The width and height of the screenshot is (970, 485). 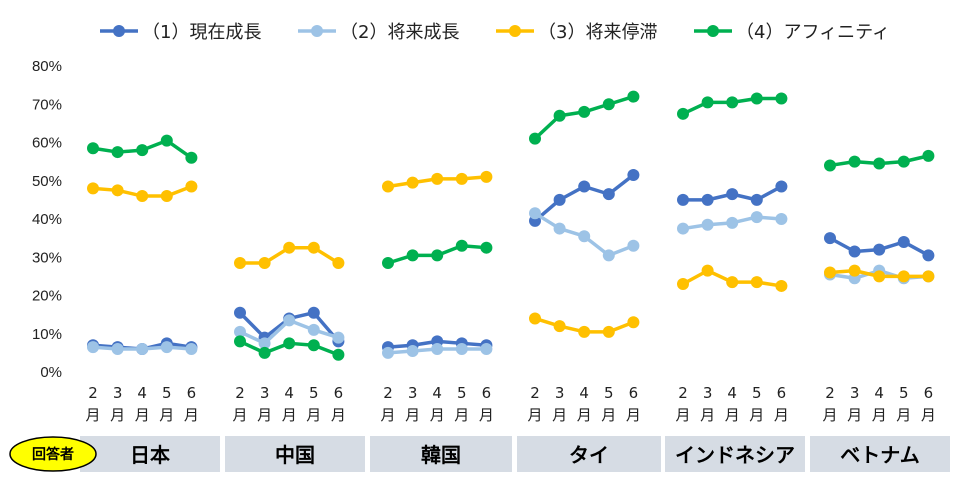 What do you see at coordinates (515, 454) in the screenshot?
I see `country-group-labels: 日本 中国 韓国 タイ インドネシア ベトナム` at bounding box center [515, 454].